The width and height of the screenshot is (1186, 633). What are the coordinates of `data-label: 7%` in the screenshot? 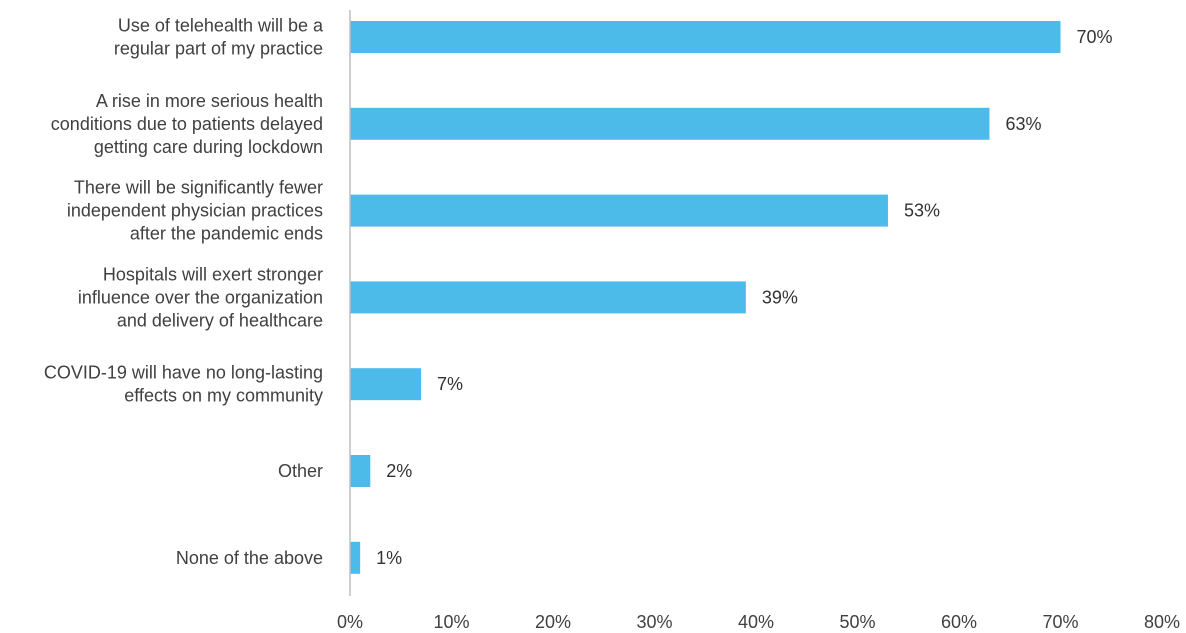 It's located at (450, 384).